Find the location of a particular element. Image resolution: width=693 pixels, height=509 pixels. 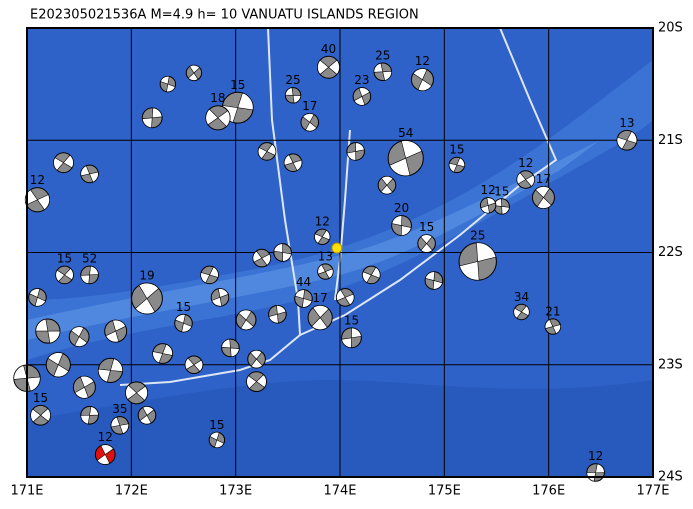

depth-label: 52 is located at coordinates (89, 259).